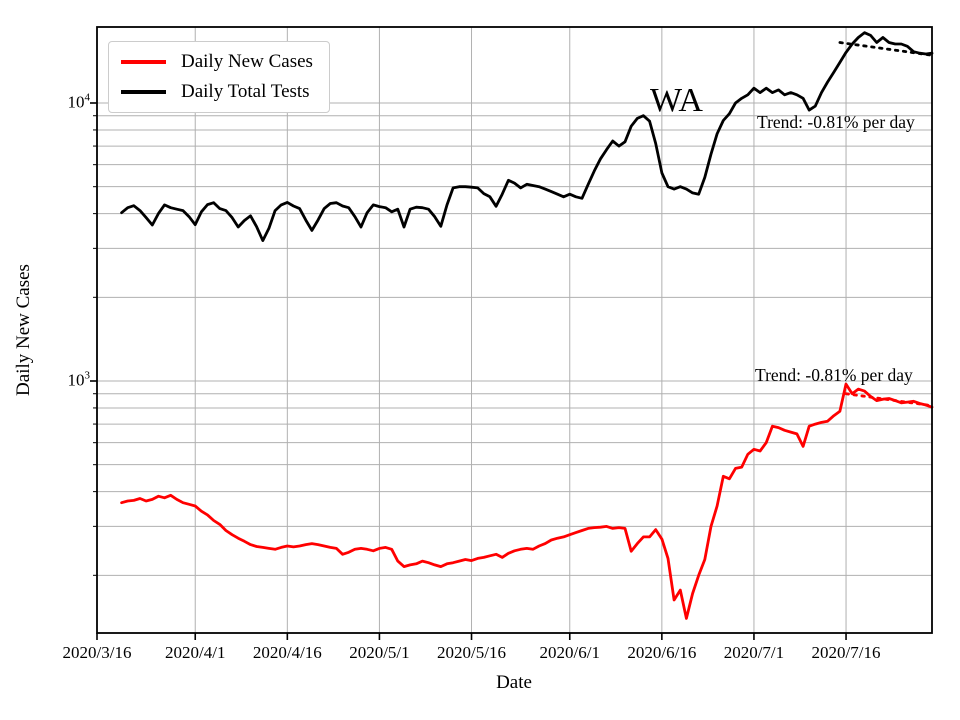  What do you see at coordinates (23, 330) in the screenshot?
I see `y-axis-label: Daily New Cases` at bounding box center [23, 330].